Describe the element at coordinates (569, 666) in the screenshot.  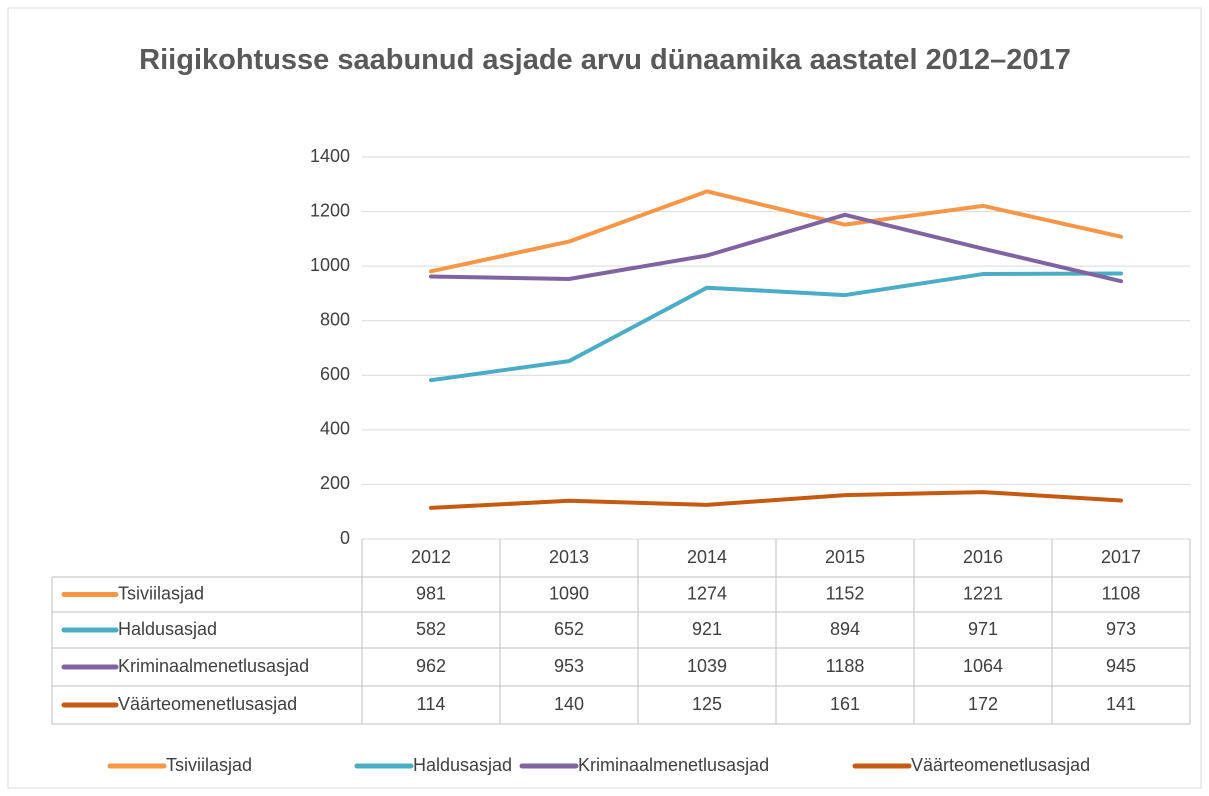
I see `table-cell: 953` at that location.